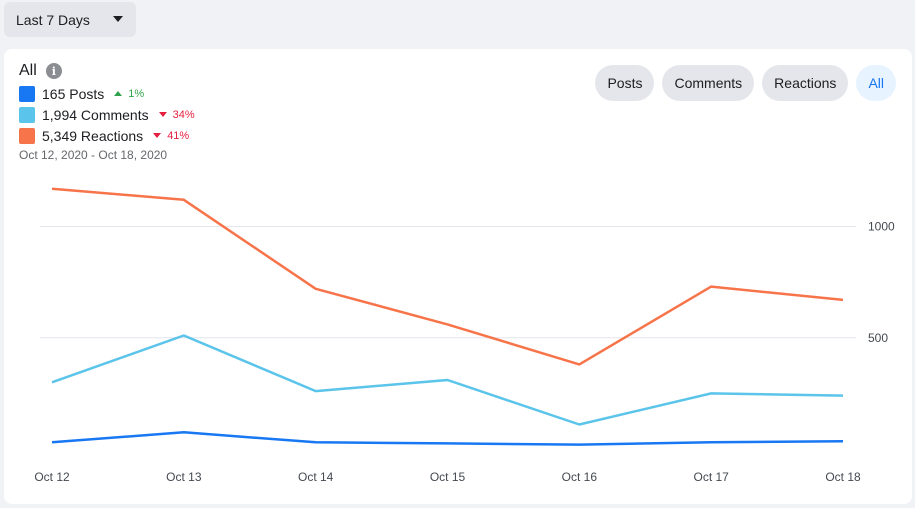 The image size is (915, 508). I want to click on legend-label: 1,994 Comments, so click(95, 114).